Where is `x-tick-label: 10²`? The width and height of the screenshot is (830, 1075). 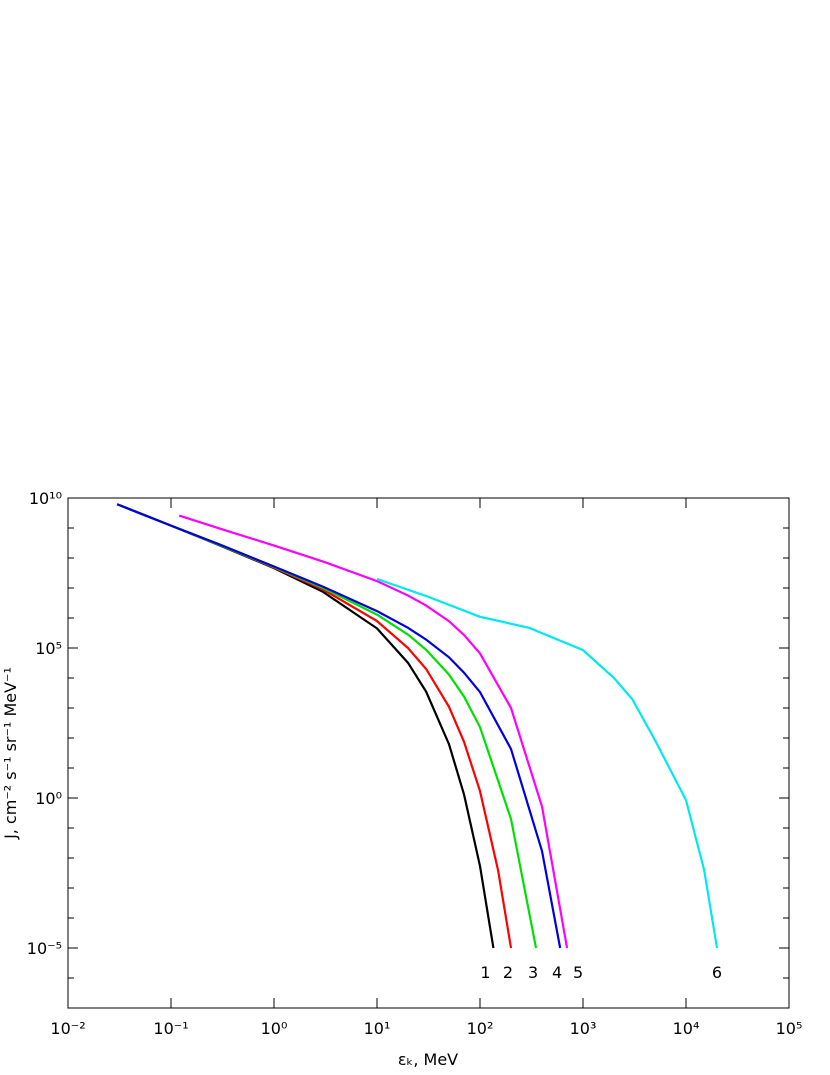
x-tick-label: 10² is located at coordinates (480, 1028).